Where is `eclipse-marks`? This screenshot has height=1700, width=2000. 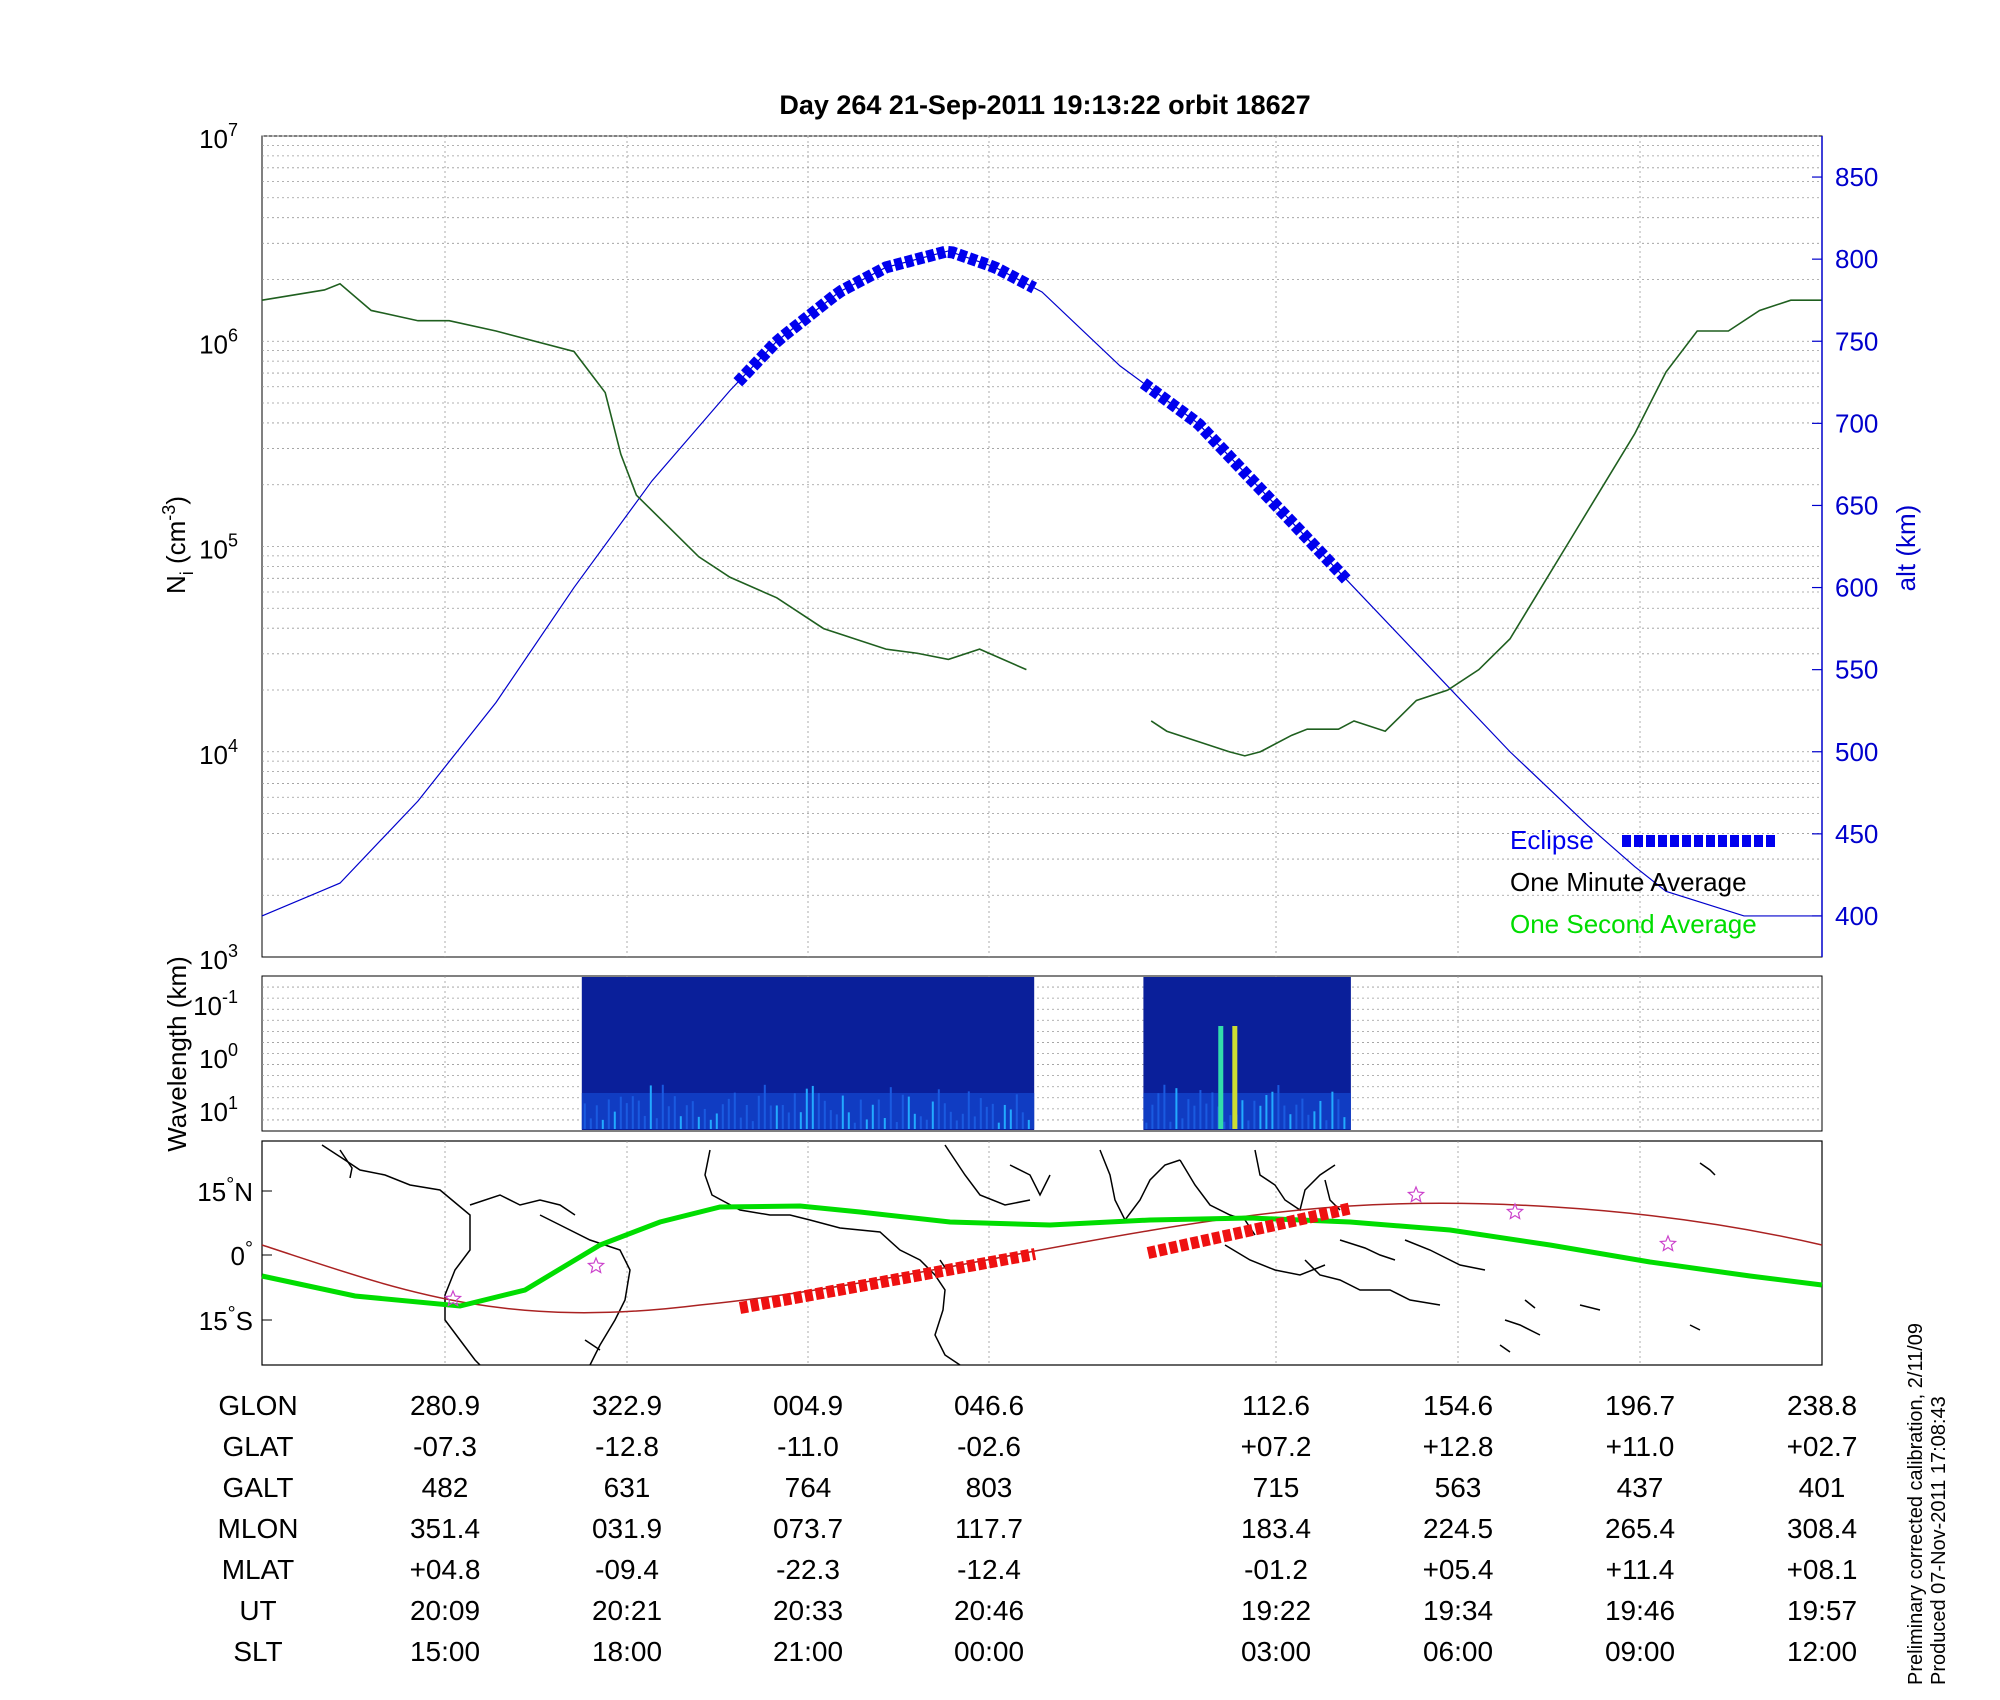 eclipse-marks is located at coordinates (1042, 414).